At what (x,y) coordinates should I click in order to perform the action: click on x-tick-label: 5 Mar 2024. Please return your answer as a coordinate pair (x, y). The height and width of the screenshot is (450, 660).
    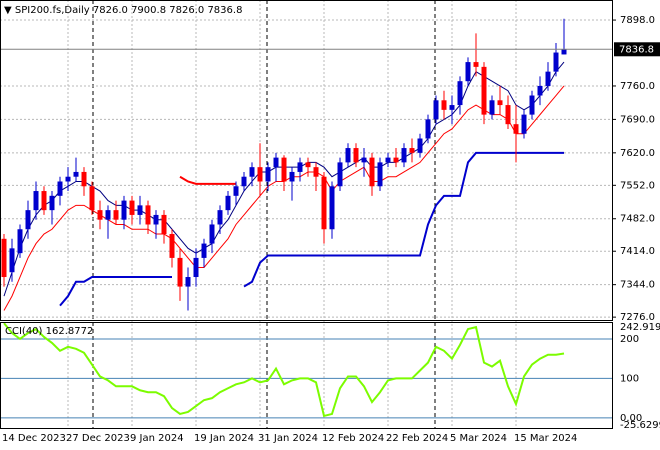
    Looking at the image, I should click on (478, 438).